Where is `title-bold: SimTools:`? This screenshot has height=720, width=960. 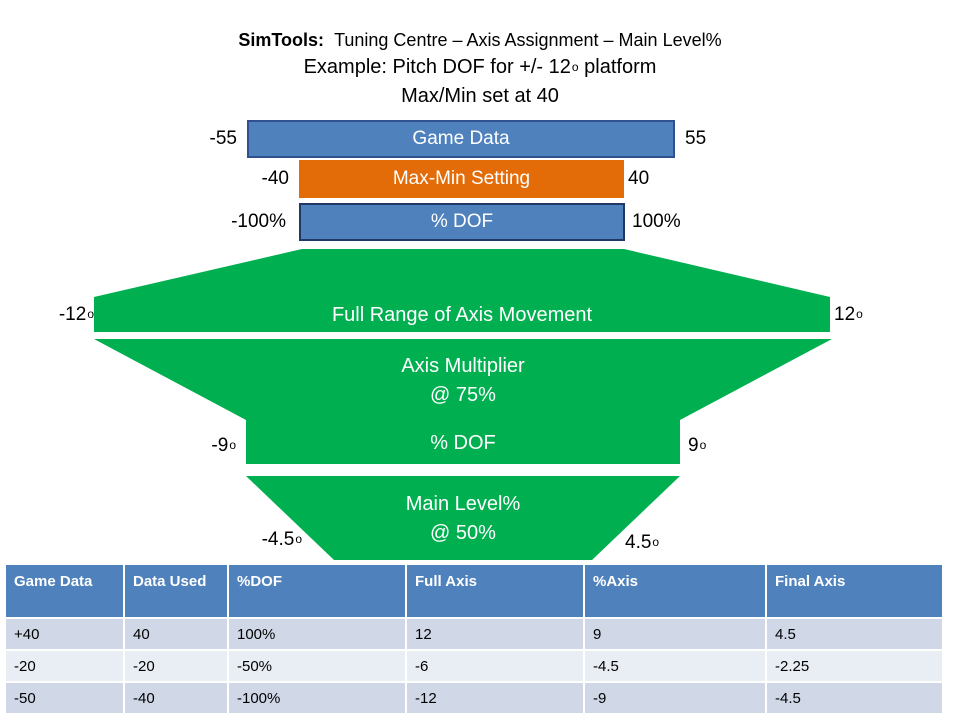
title-bold: SimTools: is located at coordinates (281, 40).